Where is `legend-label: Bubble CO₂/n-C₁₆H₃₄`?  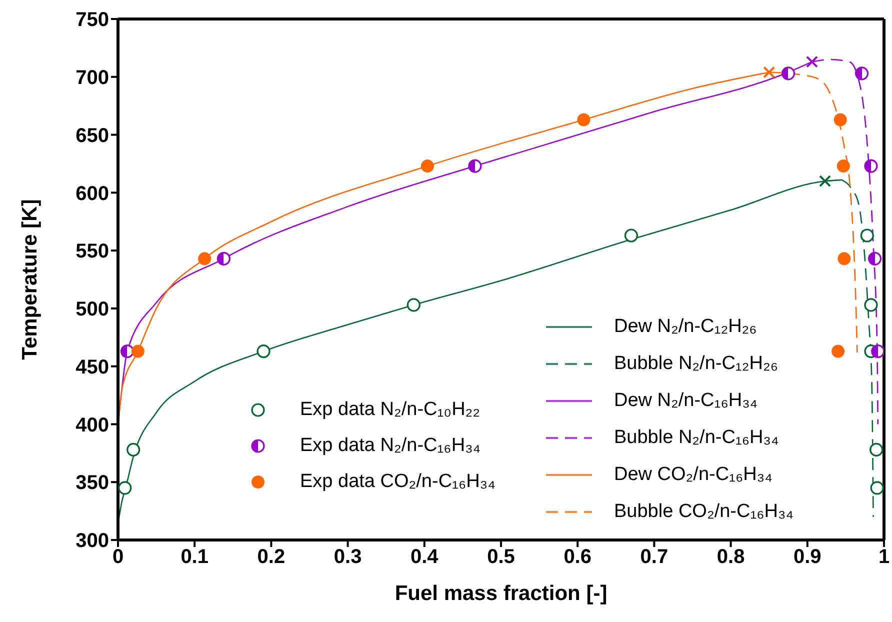
legend-label: Bubble CO₂/n-C₁₆H₃₄ is located at coordinates (704, 511).